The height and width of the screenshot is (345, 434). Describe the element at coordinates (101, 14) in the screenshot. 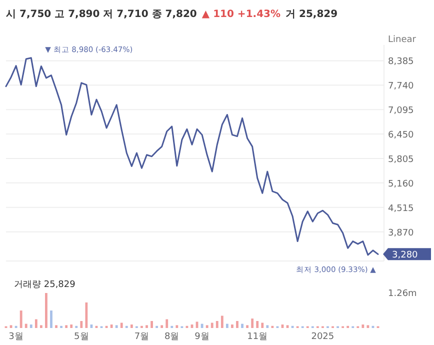

I see `text: 시 7,750 고 7,890 저 7,710 종 7,820` at that location.